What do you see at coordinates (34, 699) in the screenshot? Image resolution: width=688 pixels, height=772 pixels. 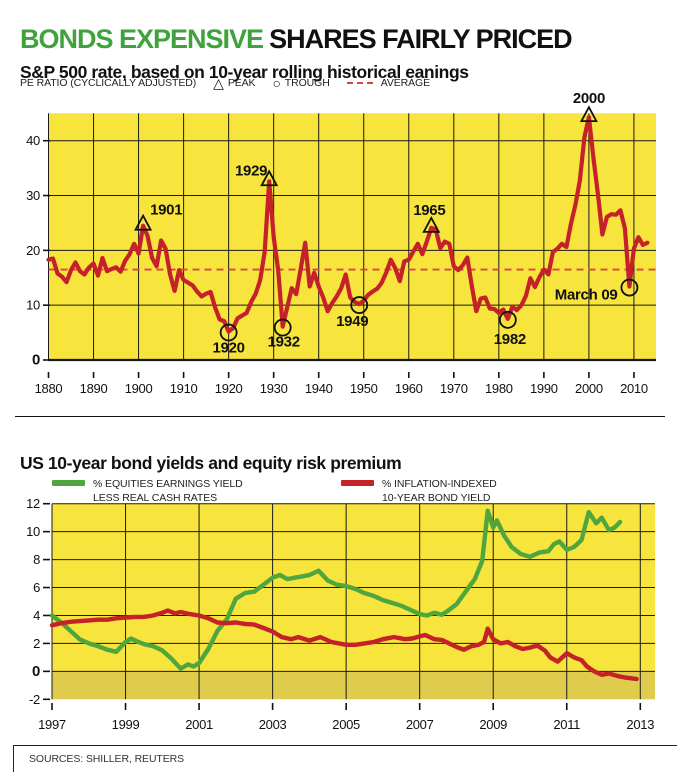 I see `y-tick-label: -2` at bounding box center [34, 699].